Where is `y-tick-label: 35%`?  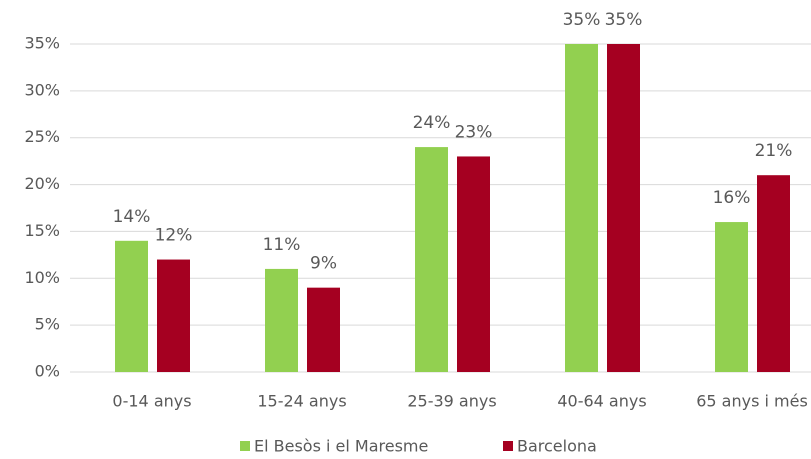
y-tick-label: 35% is located at coordinates (42, 43).